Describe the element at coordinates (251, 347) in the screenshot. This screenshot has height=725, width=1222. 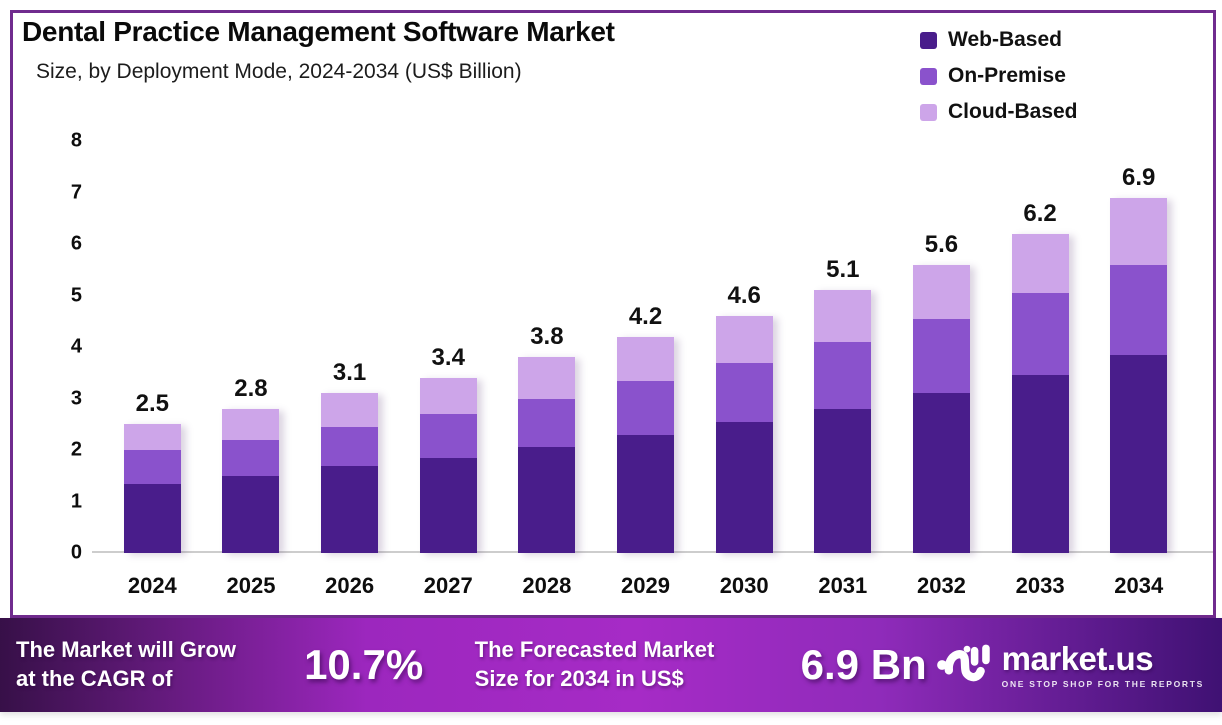
I see `bar-column-2025: 2.8` at that location.